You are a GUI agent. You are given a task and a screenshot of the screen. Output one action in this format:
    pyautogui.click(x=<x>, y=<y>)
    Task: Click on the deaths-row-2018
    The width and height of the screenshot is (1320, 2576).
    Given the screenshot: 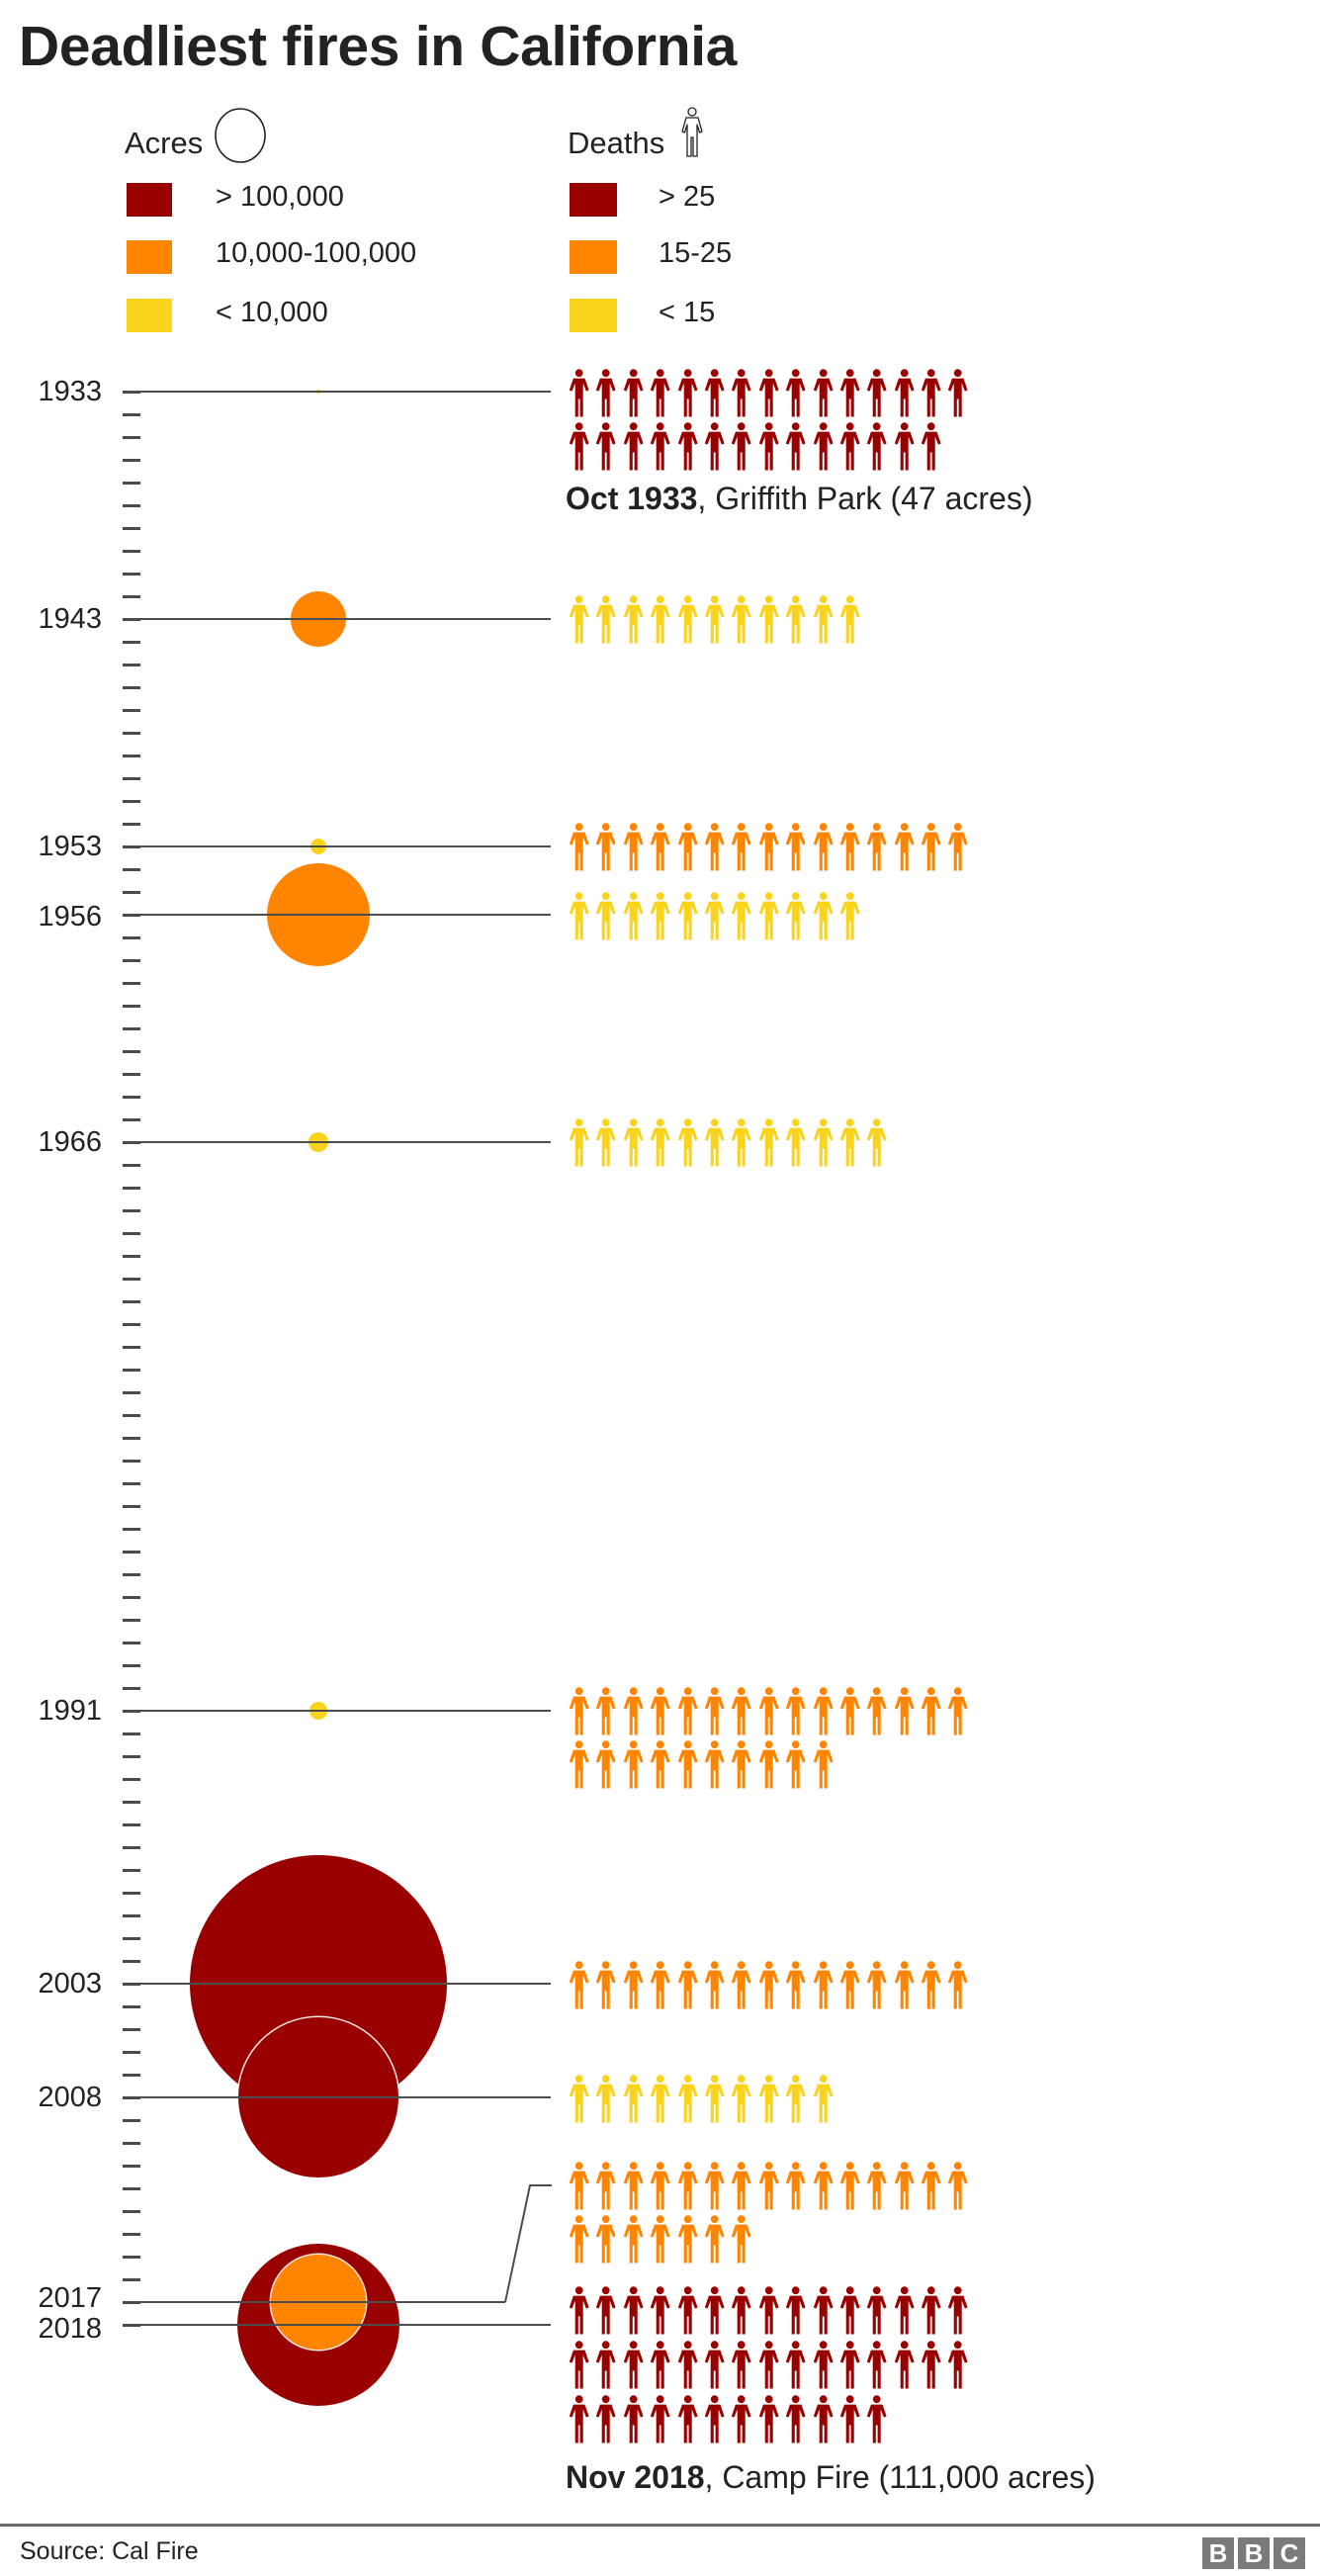 What is the action you would take?
    pyautogui.click(x=769, y=2365)
    